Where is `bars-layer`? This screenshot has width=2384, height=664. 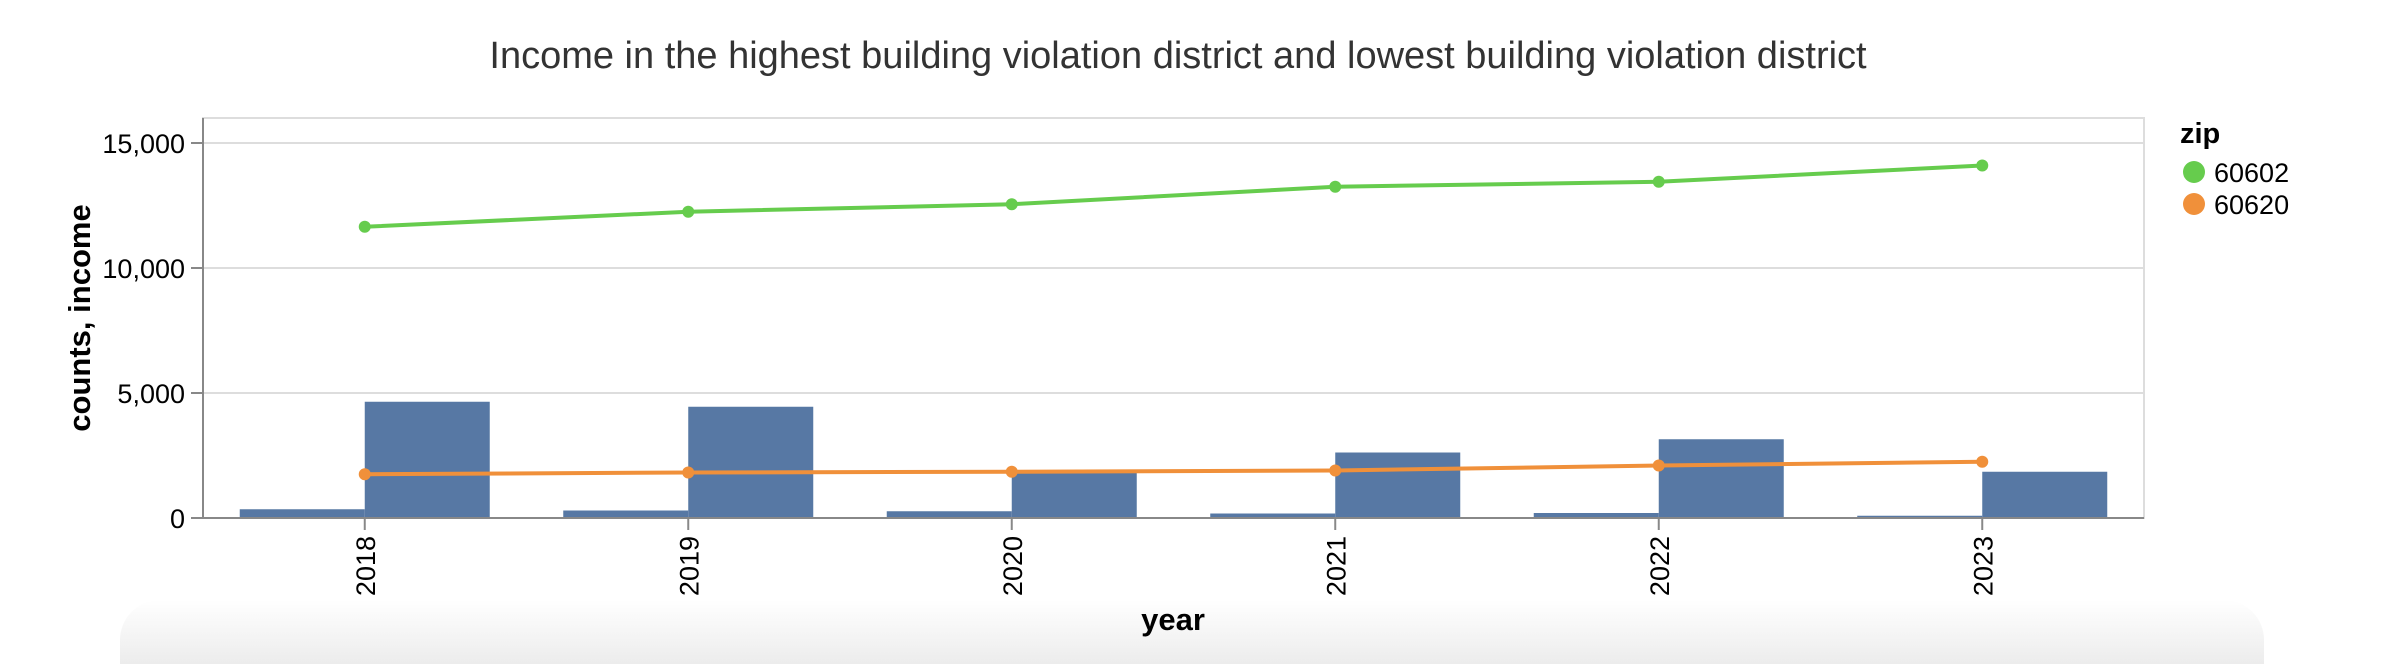 bars-layer is located at coordinates (1173, 459).